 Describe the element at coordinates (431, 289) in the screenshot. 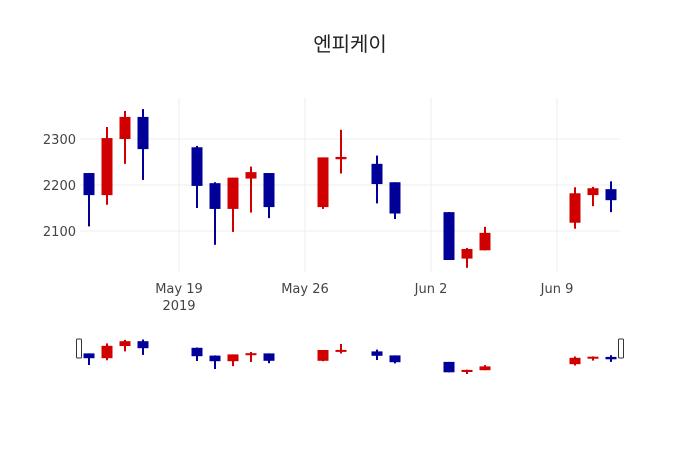

I see `x-tick-label: Jun 2` at that location.